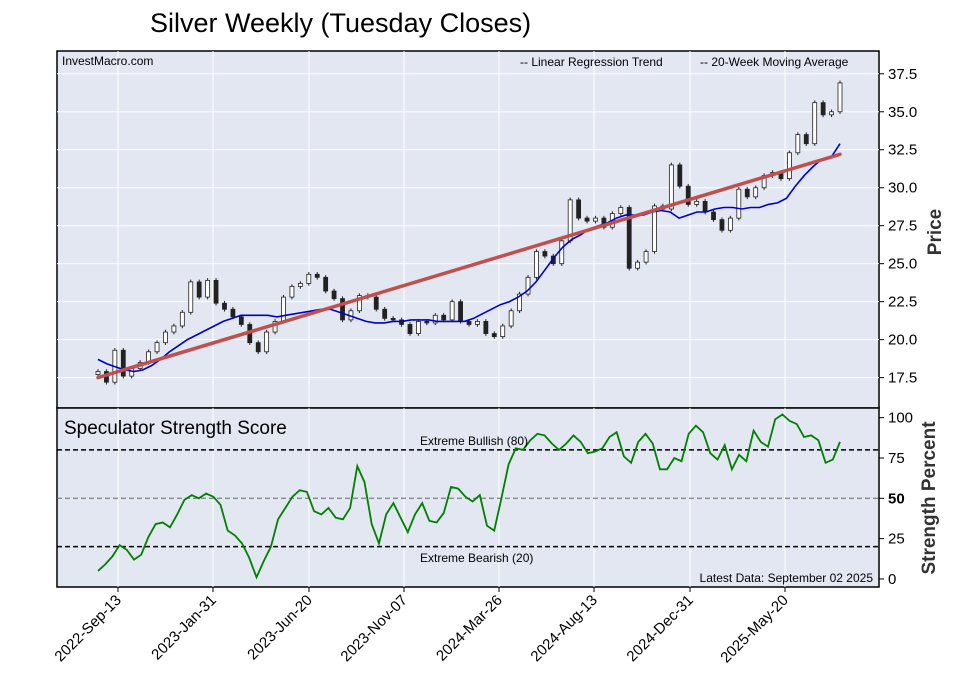 The width and height of the screenshot is (957, 675). Describe the element at coordinates (87, 628) in the screenshot. I see `x-tick-label: 2022-Sep-13` at that location.